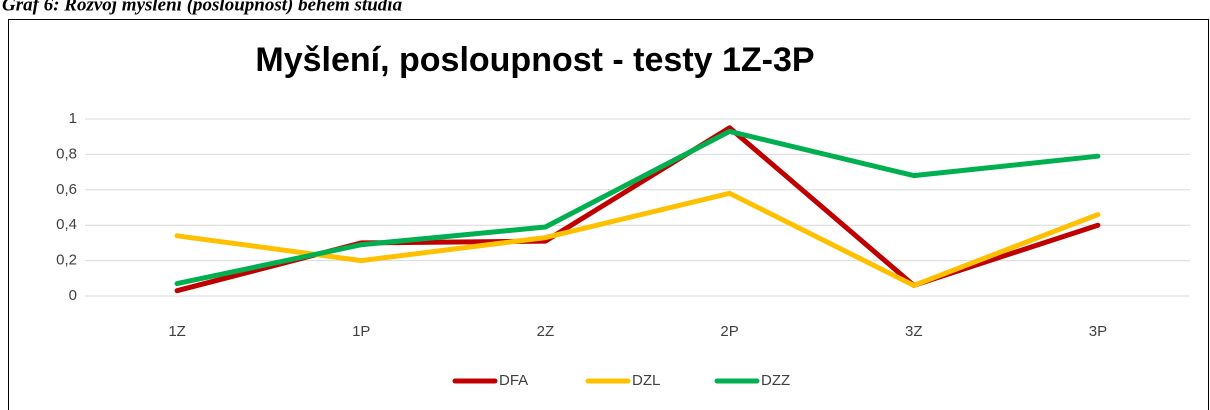 The image size is (1210, 410). I want to click on x-tick-label: 2P, so click(729, 331).